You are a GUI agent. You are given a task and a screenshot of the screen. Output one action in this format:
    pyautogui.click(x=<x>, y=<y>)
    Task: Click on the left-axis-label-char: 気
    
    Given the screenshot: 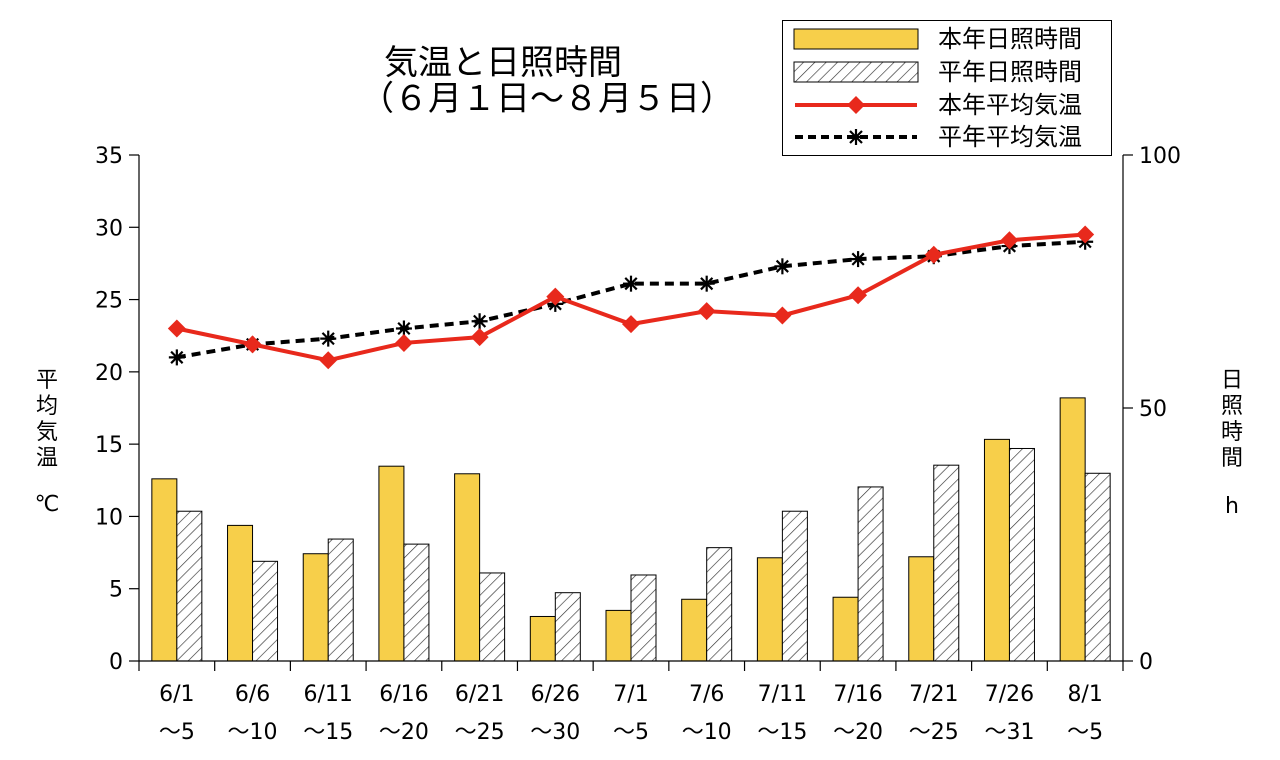 What is the action you would take?
    pyautogui.click(x=46, y=432)
    